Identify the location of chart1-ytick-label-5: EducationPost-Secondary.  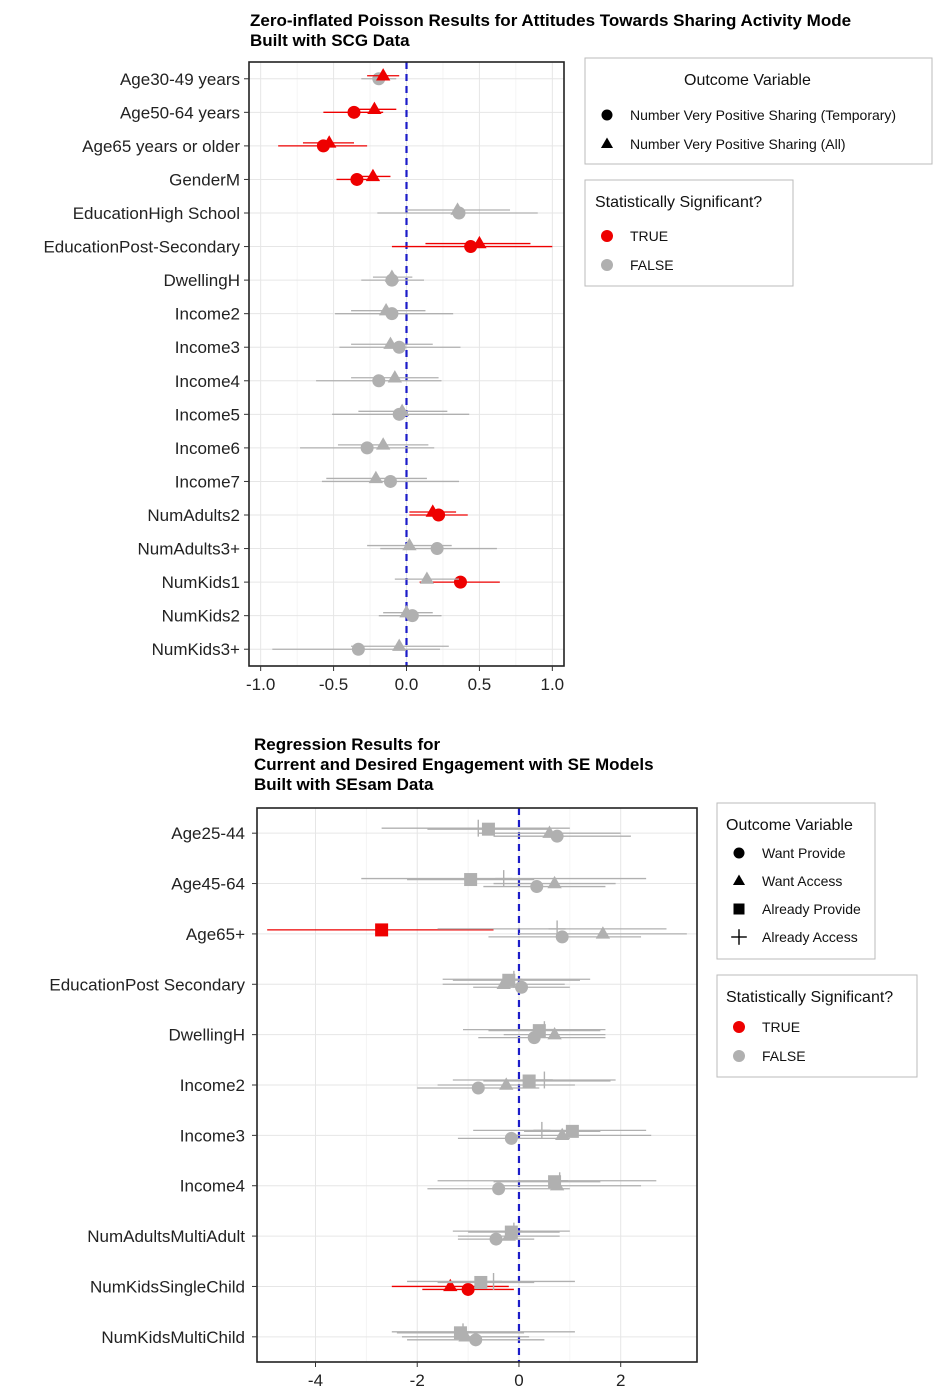
(141, 247).